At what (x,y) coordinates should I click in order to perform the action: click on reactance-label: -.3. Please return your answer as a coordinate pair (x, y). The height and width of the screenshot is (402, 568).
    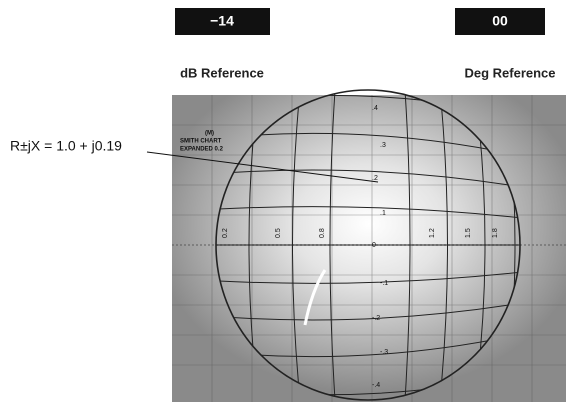
    Looking at the image, I should click on (384, 352).